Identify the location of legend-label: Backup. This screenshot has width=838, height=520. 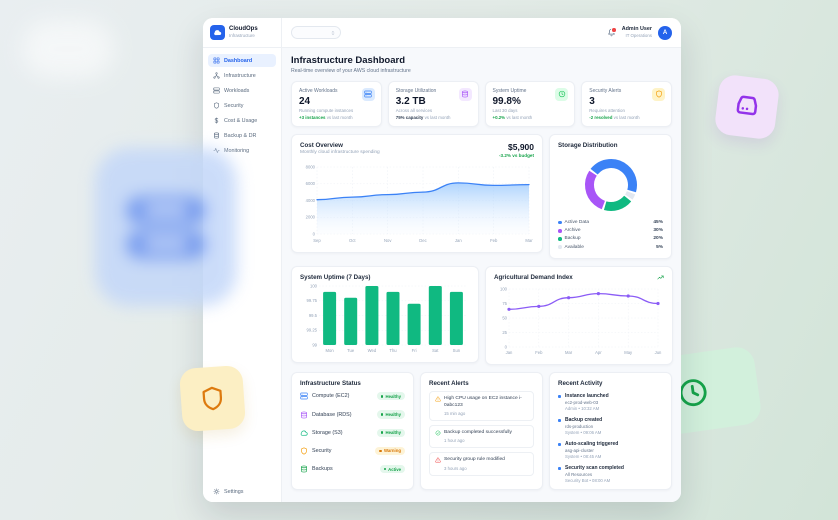
(572, 239).